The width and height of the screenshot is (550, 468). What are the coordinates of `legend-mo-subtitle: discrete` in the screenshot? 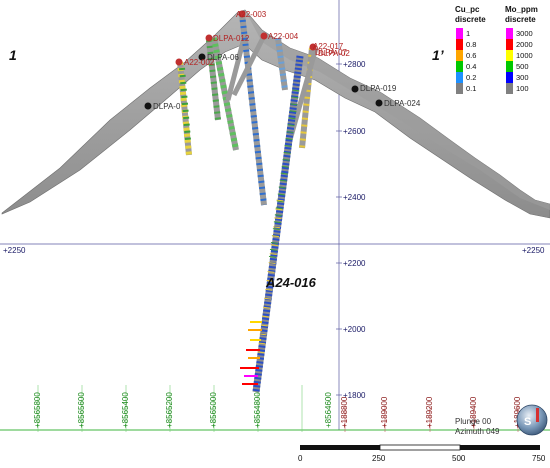 It's located at (520, 19).